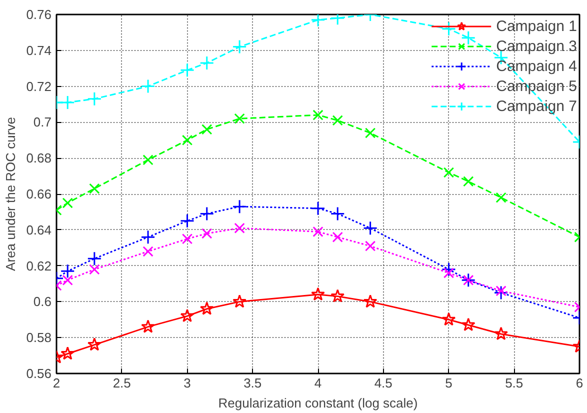  What do you see at coordinates (383, 383) in the screenshot?
I see `x-tick-label: 4.5` at bounding box center [383, 383].